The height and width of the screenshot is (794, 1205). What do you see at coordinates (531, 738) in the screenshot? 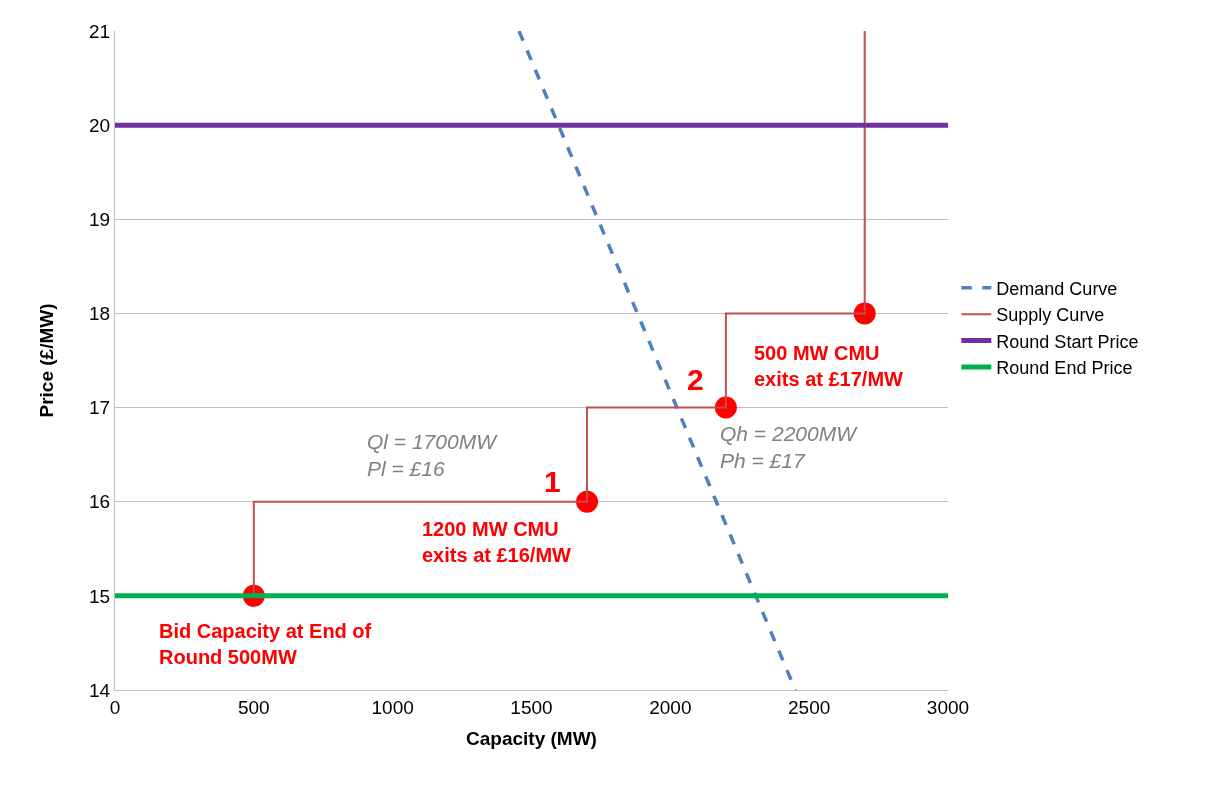
I see `x-axis-title: Capacity (MW)` at bounding box center [531, 738].